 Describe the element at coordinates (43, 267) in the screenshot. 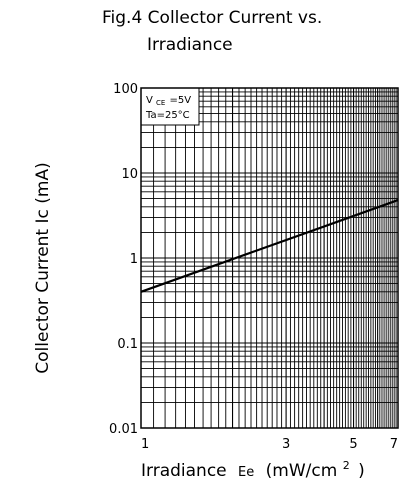

I see `y-axis-label: Collector Current Ic (mA)` at that location.